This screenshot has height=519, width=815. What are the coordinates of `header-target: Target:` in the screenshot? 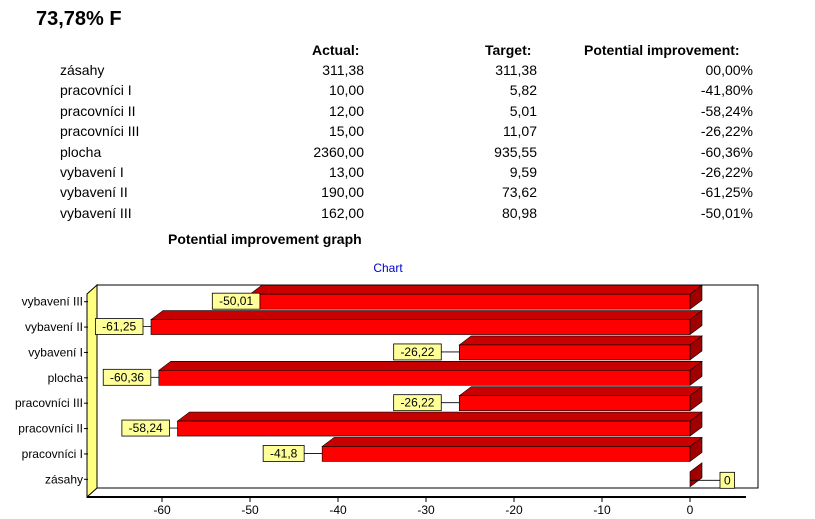 It's located at (508, 50).